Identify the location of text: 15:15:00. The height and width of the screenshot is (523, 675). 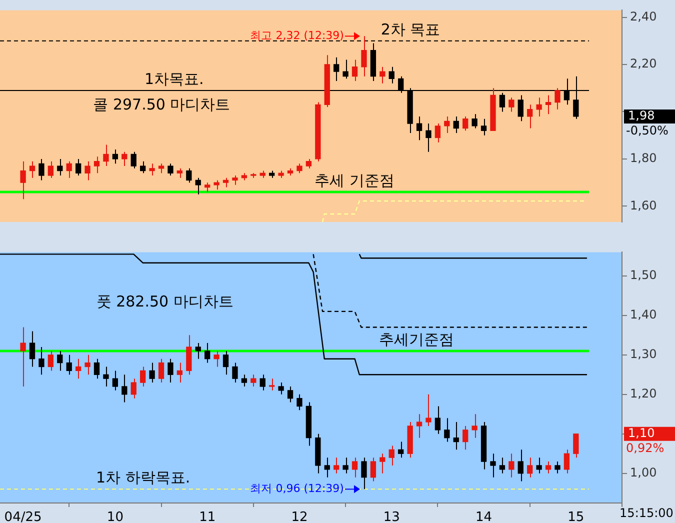
(647, 513).